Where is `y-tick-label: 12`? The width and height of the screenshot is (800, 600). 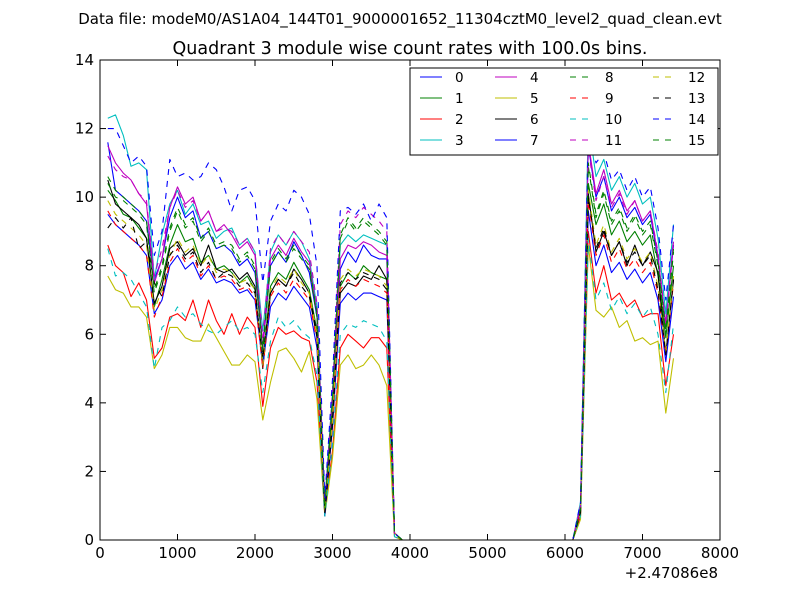
y-tick-label: 12 is located at coordinates (84, 129).